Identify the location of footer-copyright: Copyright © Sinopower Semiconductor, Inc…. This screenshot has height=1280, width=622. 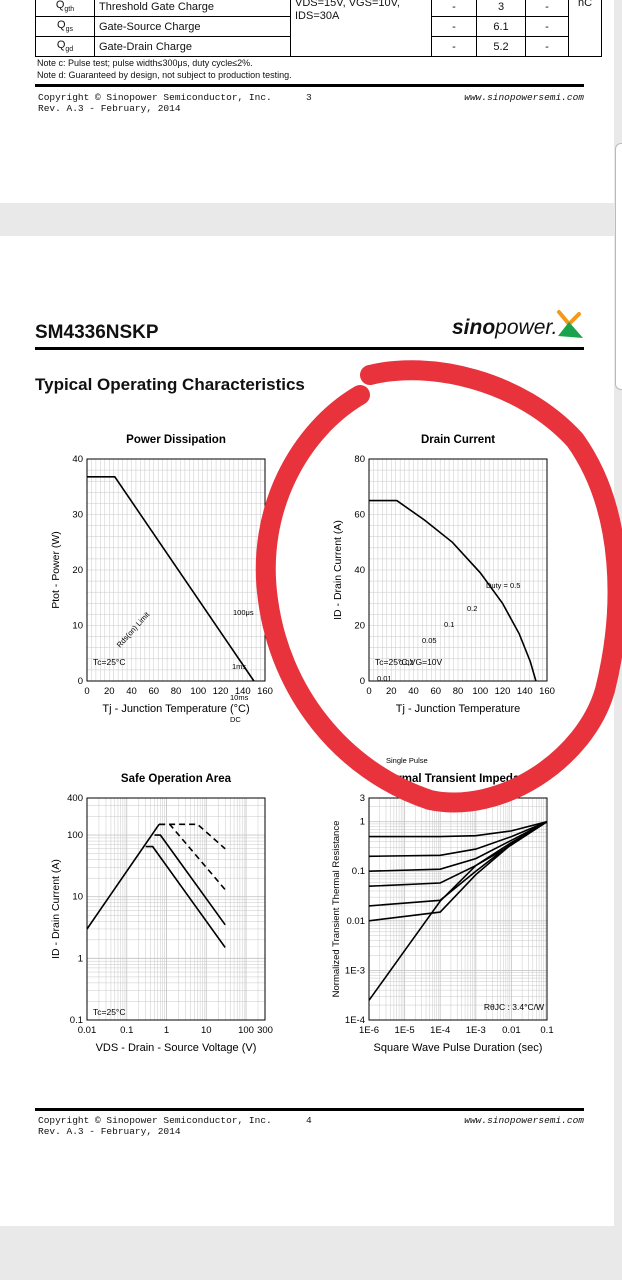
(155, 1120).